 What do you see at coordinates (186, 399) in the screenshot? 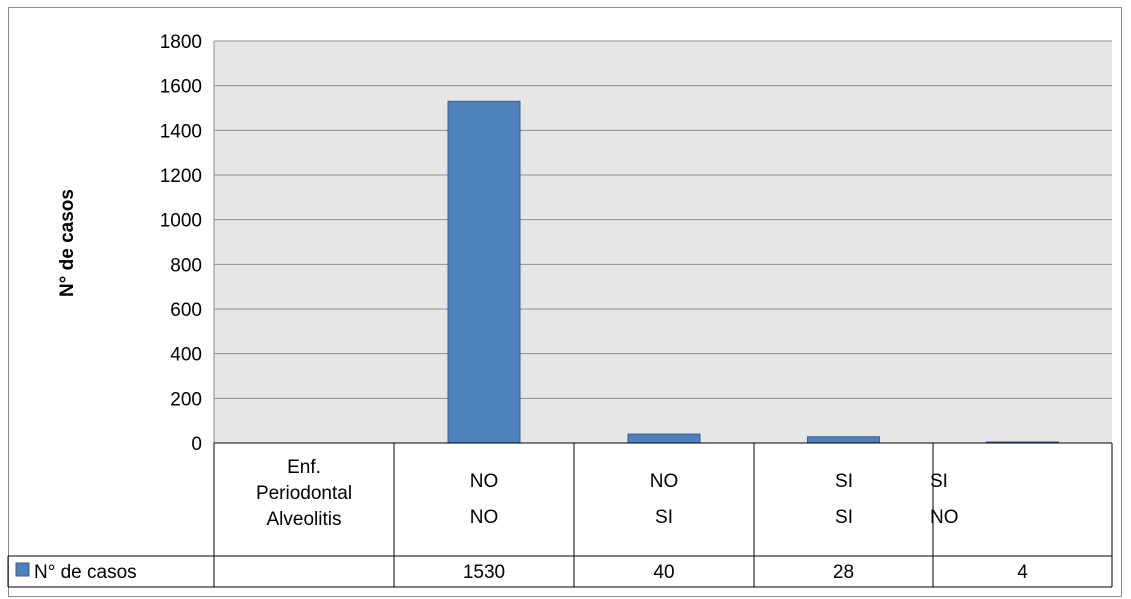
I see `y-tick-label: 200` at bounding box center [186, 399].